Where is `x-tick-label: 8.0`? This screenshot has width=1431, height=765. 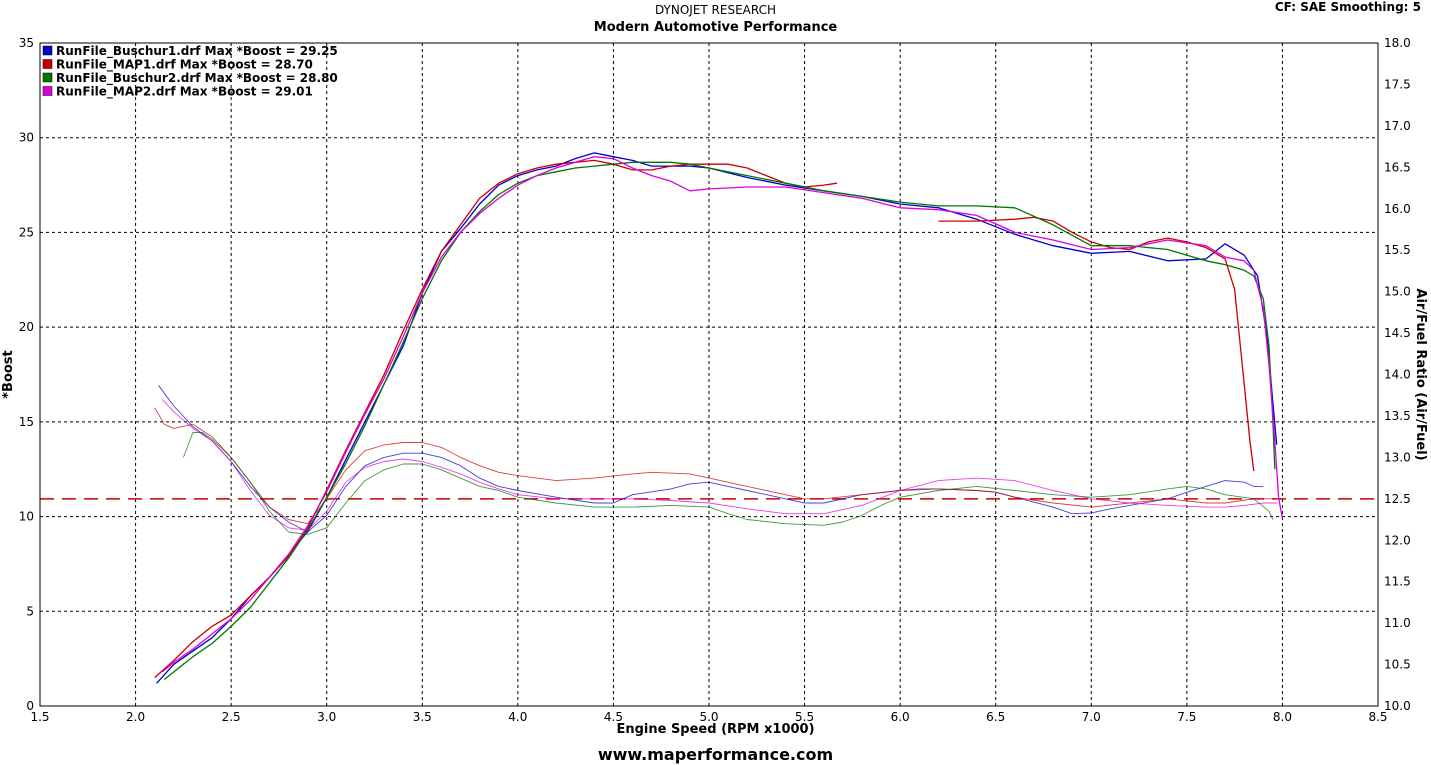 x-tick-label: 8.0 is located at coordinates (1282, 717).